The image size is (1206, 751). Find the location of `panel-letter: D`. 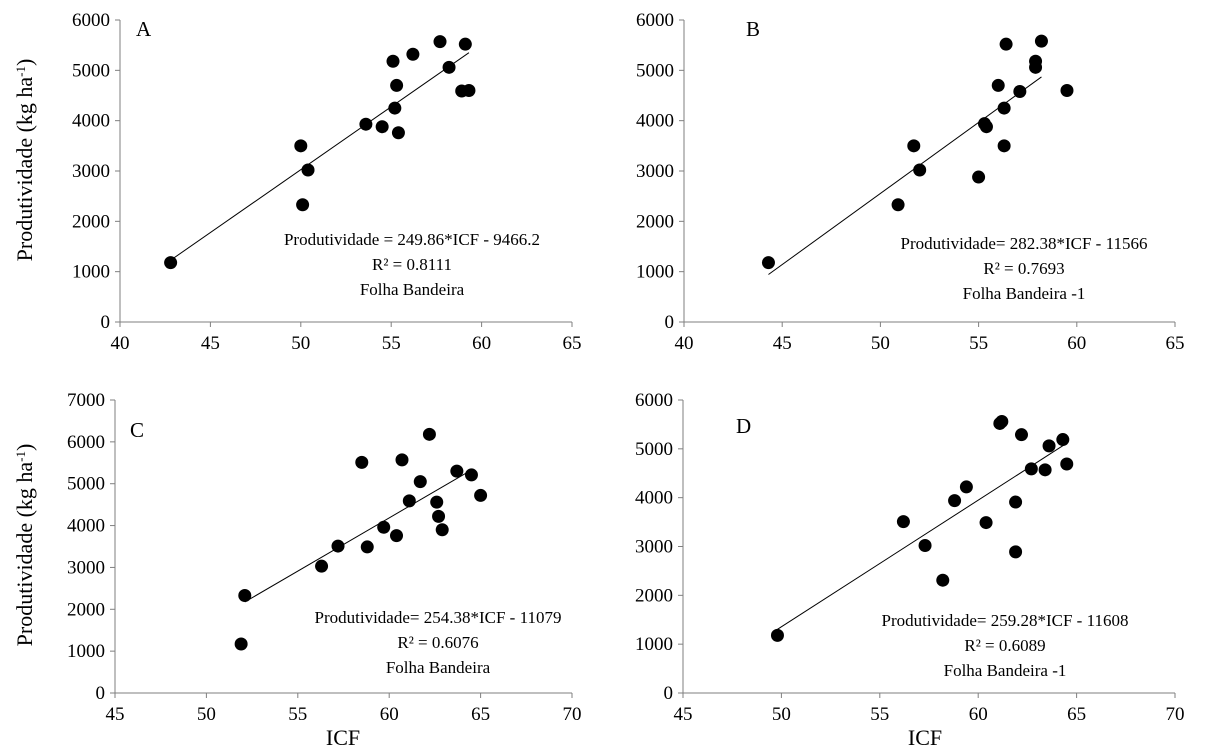

panel-letter: D is located at coordinates (743, 426).